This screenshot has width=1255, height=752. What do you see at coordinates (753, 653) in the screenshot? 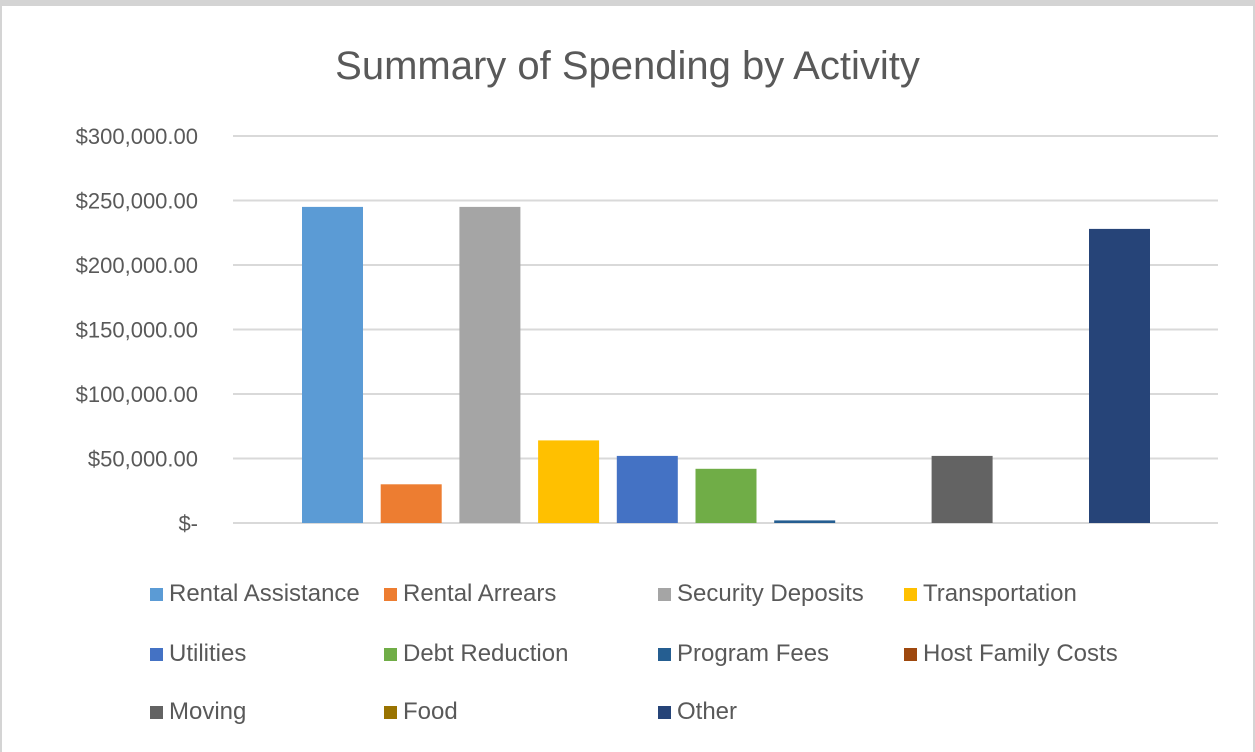
I see `legend-label: Program Fees` at bounding box center [753, 653].